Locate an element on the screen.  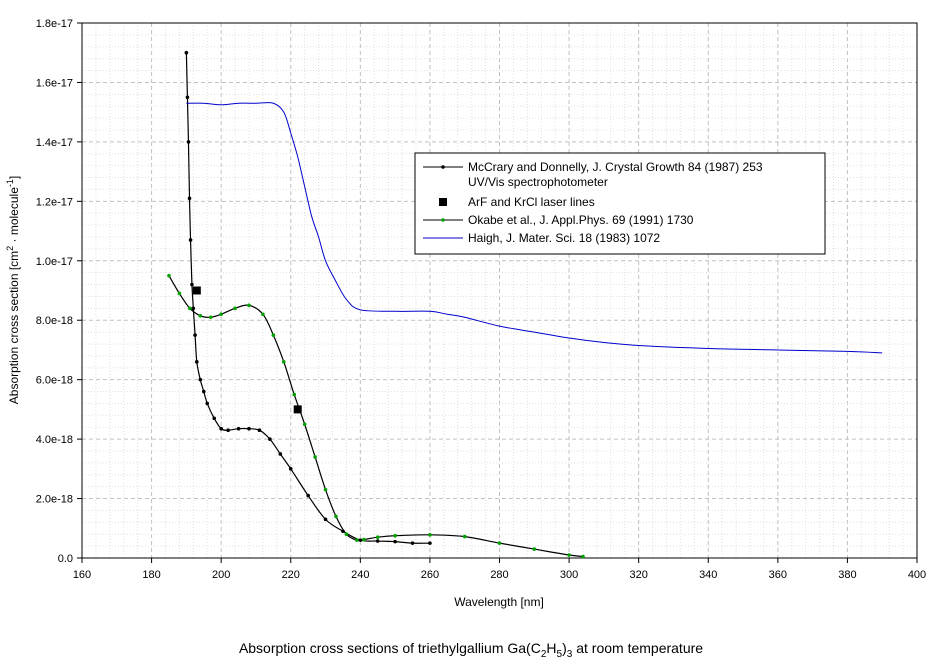
caption-sub: 2 is located at coordinates (543, 654).